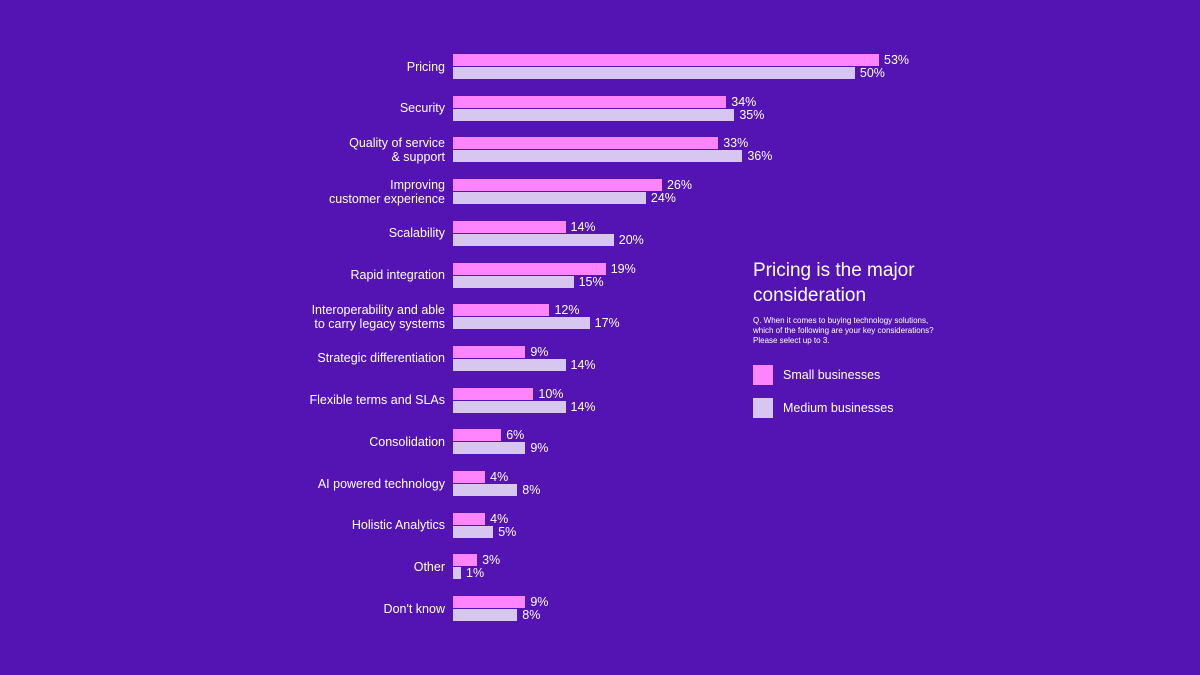 The height and width of the screenshot is (675, 1200). Describe the element at coordinates (485, 490) in the screenshot. I see `bar-medium-ai-powered-technology` at that location.